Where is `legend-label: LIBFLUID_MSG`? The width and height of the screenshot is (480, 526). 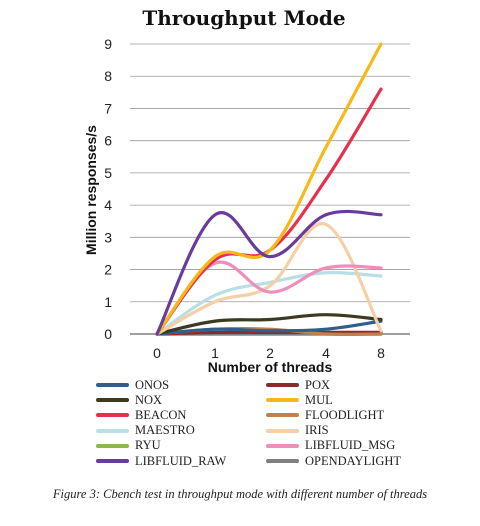
legend-label: LIBFLUID_MSG is located at coordinates (350, 445).